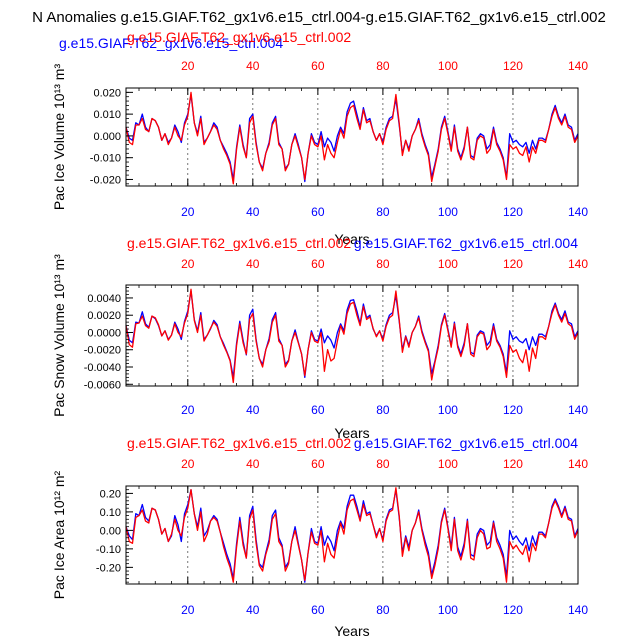  What do you see at coordinates (513, 264) in the screenshot?
I see `pac-snow-volume-x-top-tick-label: 120` at bounding box center [513, 264].